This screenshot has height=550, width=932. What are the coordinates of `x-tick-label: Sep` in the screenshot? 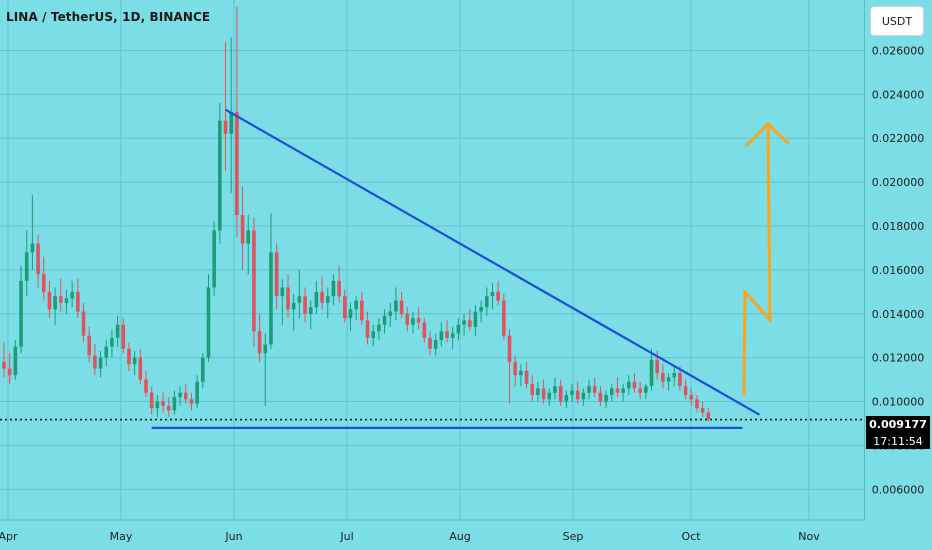 It's located at (573, 536).